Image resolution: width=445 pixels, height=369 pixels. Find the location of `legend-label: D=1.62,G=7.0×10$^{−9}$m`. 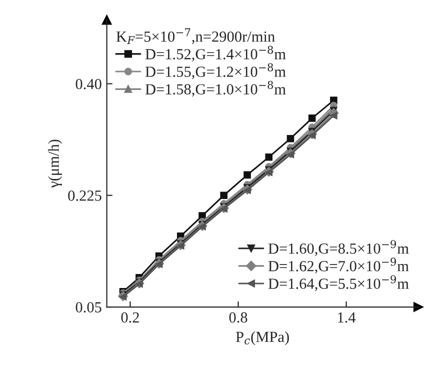

legend-label: D=1.62,G=7.0×10$^{−9}$m is located at coordinates (338, 266).